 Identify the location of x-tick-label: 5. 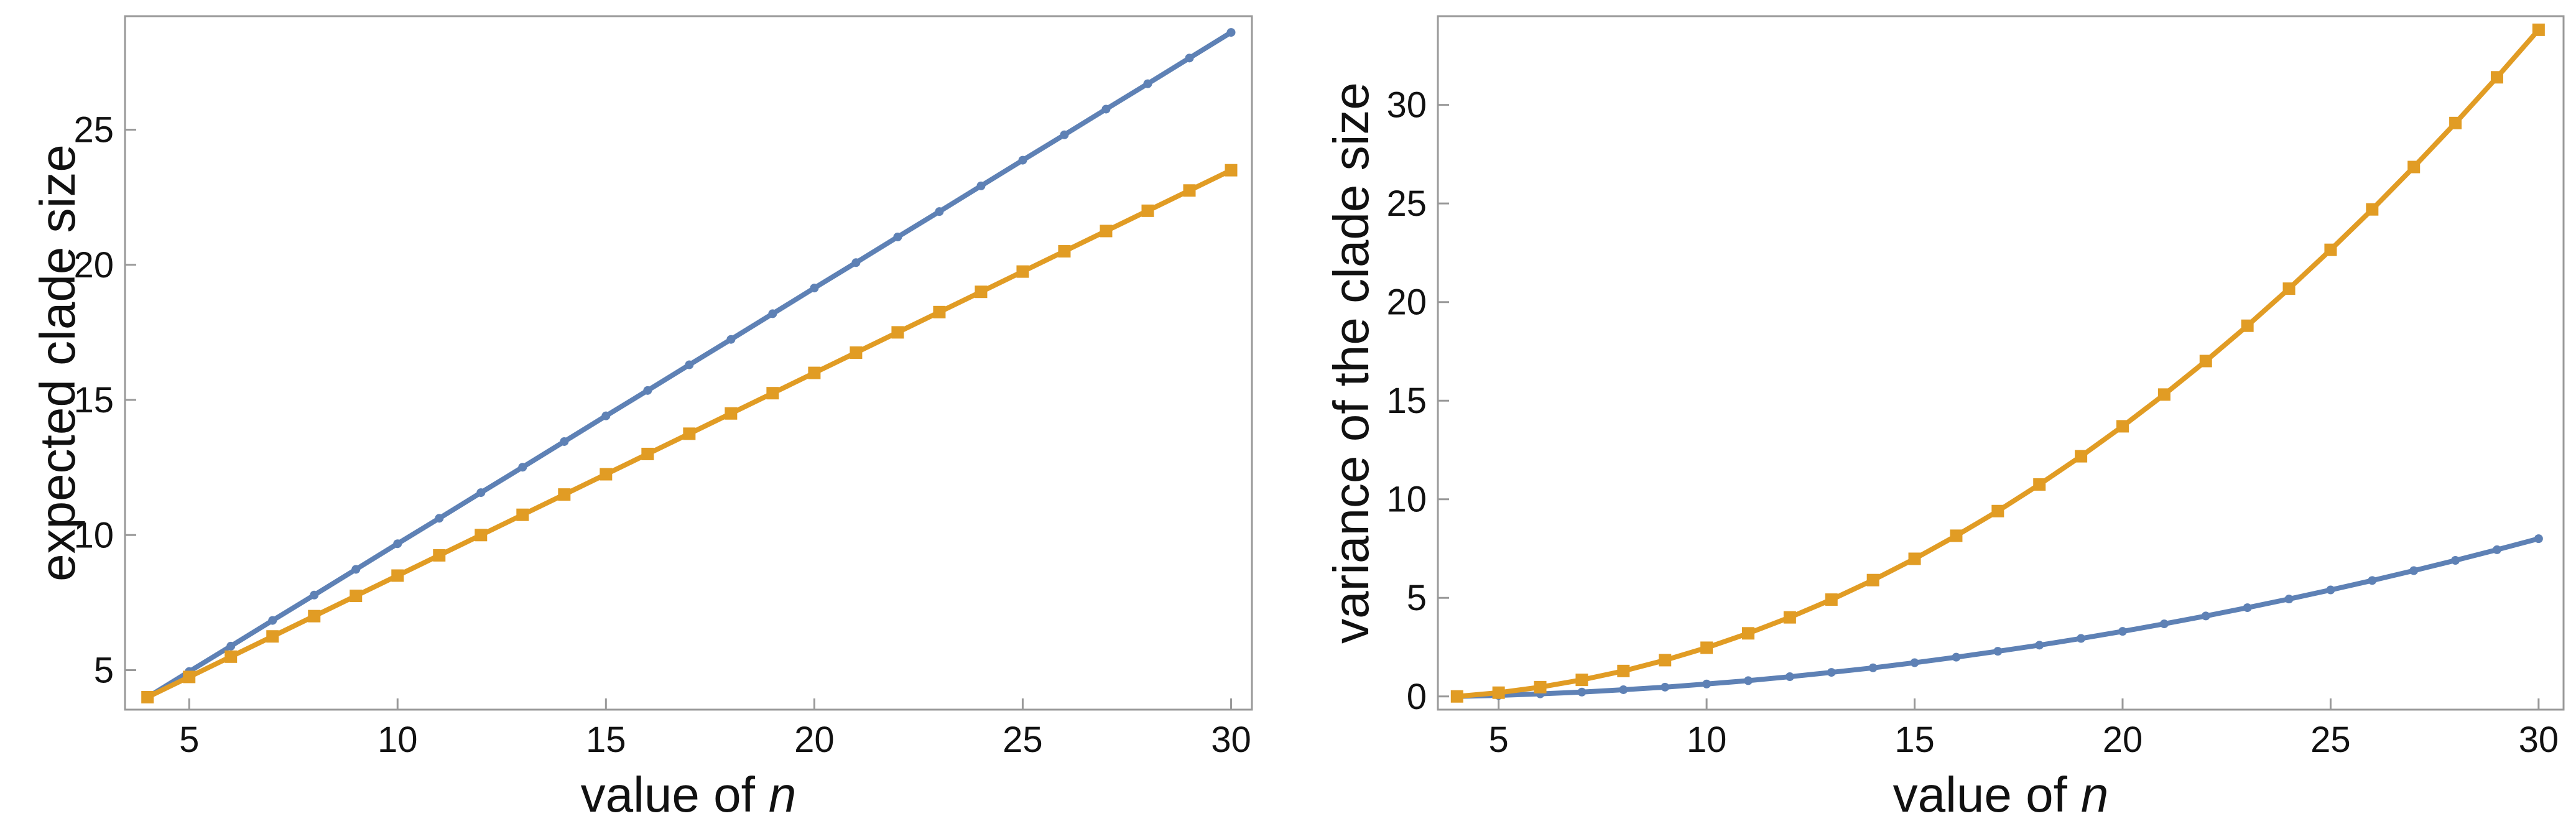
(1499, 740).